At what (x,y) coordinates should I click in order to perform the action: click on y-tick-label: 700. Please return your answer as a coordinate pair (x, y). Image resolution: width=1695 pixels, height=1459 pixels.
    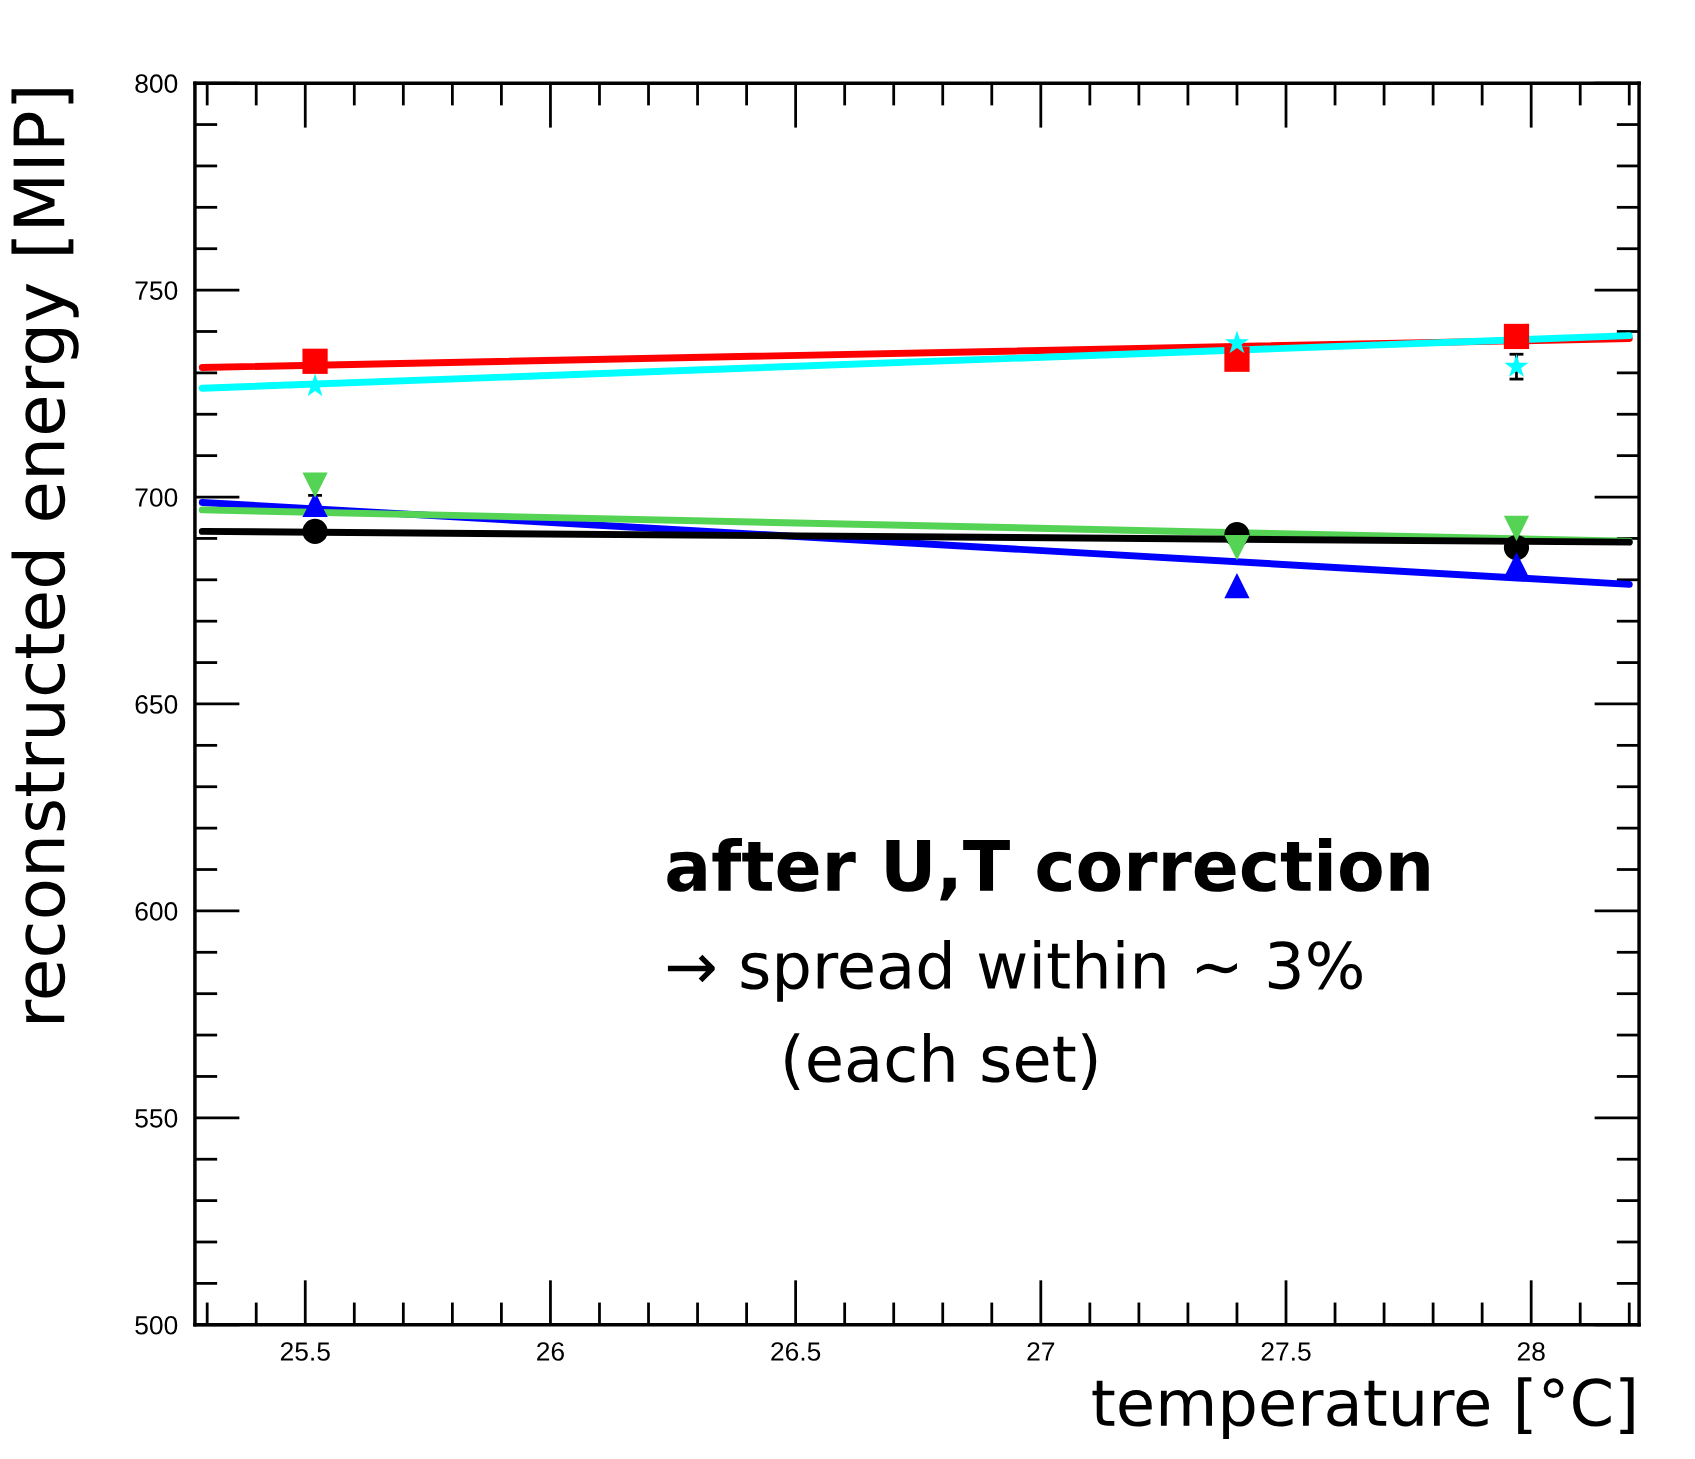
    Looking at the image, I should click on (156, 497).